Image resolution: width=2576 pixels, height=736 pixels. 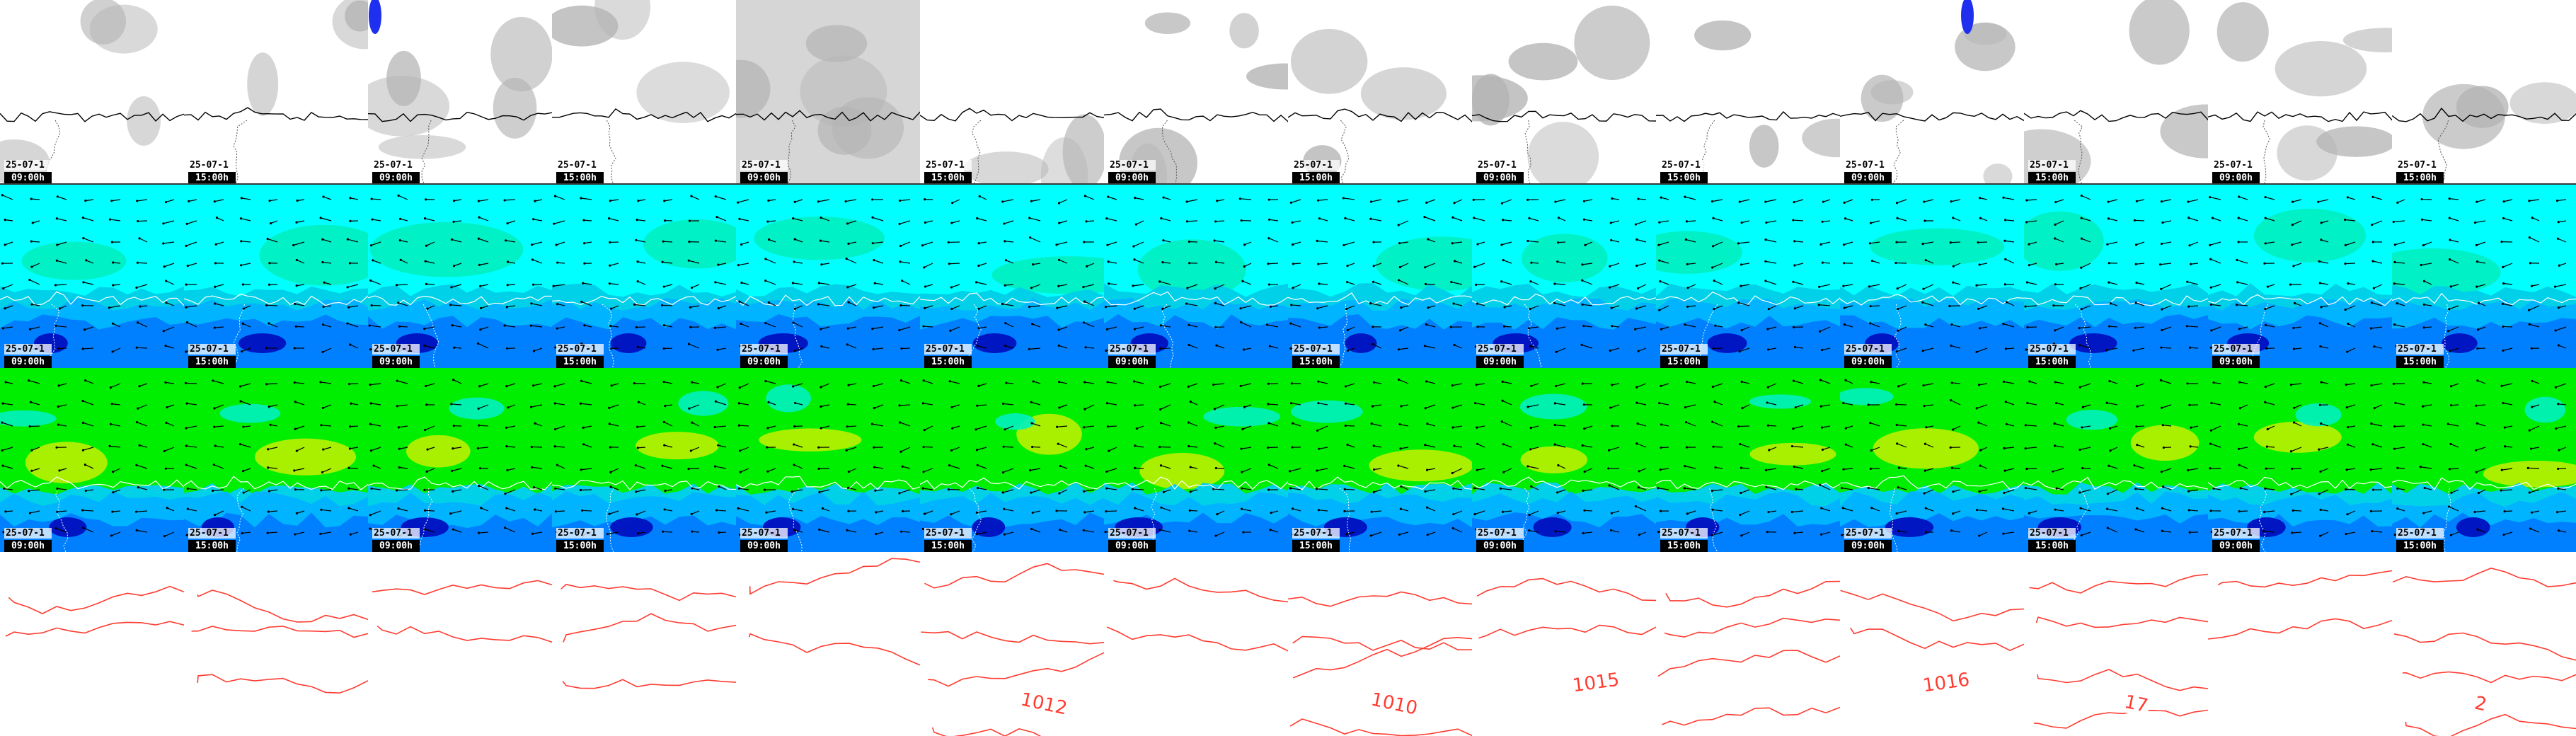 What do you see at coordinates (828, 644) in the screenshot?
I see `pressure-isobar-panel` at bounding box center [828, 644].